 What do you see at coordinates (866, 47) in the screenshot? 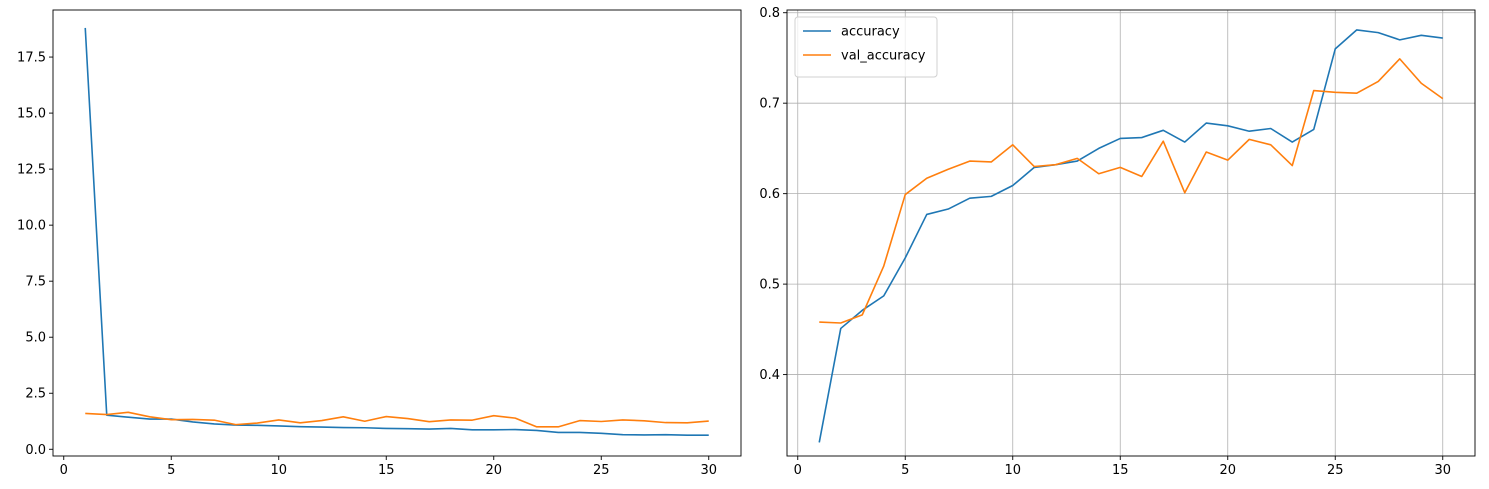
I see `legend-box` at bounding box center [866, 47].